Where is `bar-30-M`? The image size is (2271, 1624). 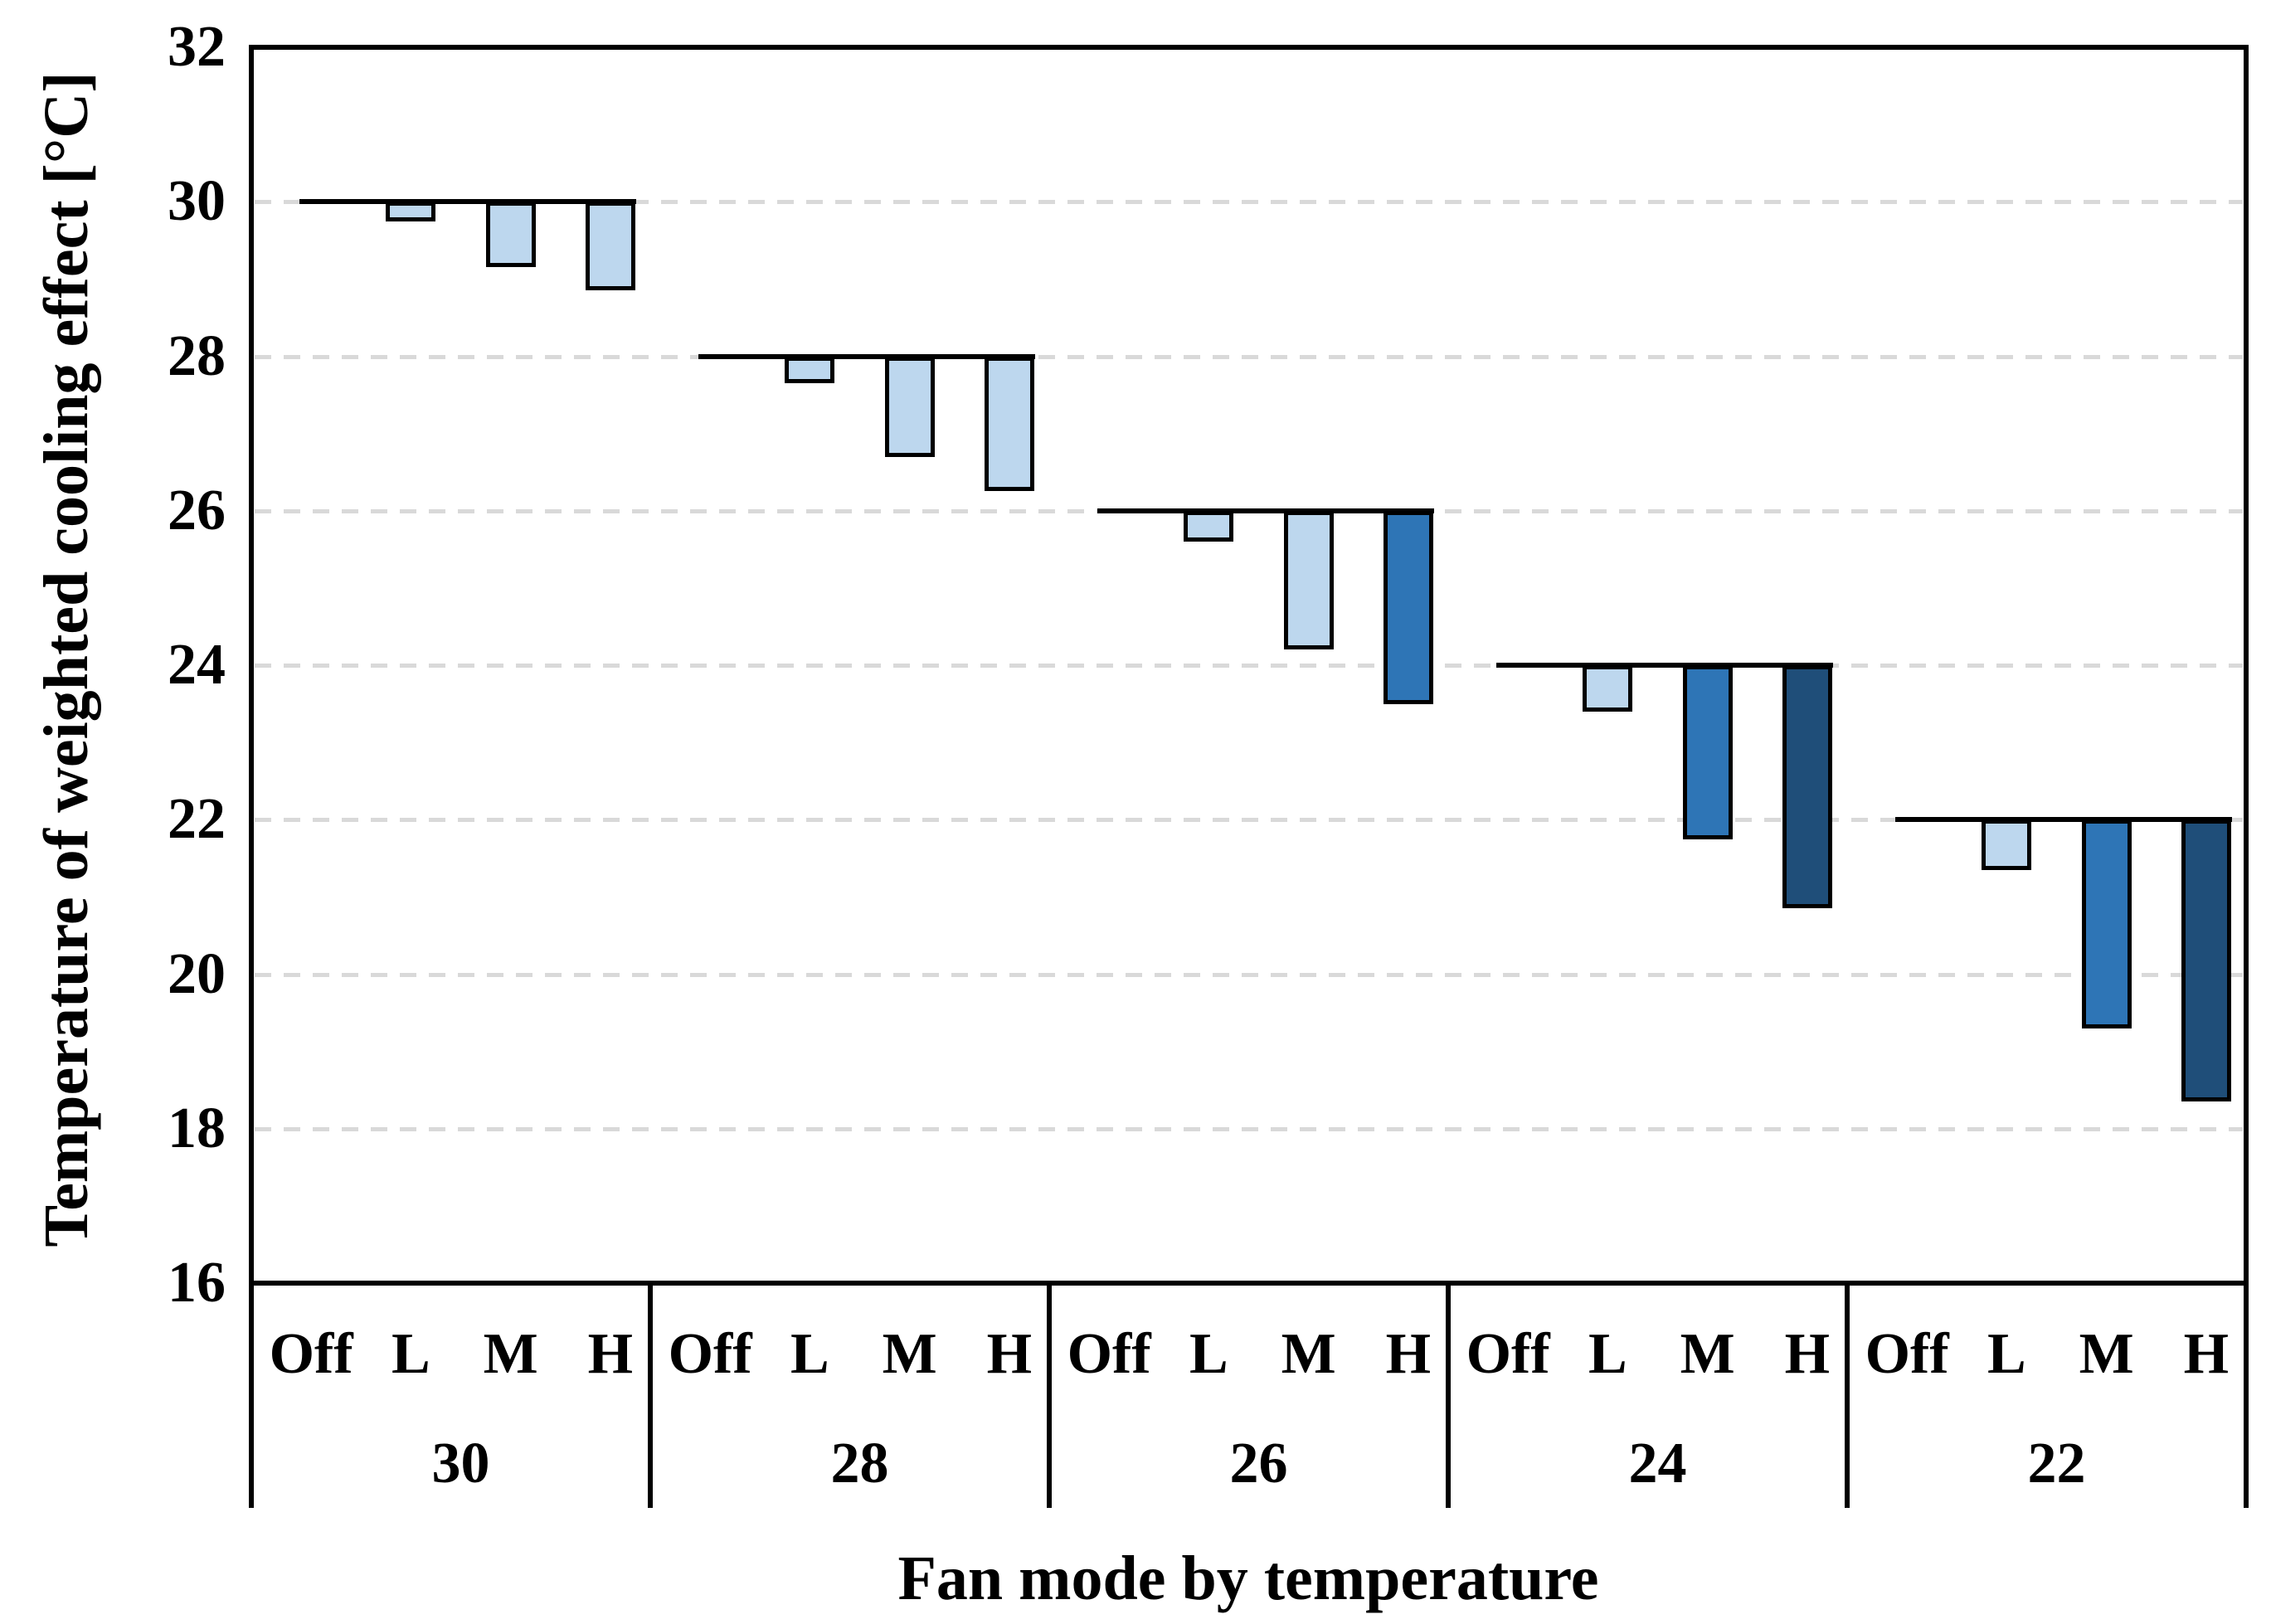 bar-30-M is located at coordinates (510, 235).